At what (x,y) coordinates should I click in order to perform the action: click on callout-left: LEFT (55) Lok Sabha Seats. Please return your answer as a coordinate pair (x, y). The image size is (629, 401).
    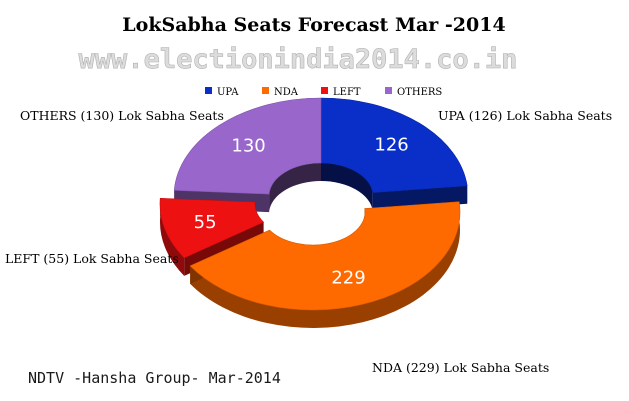
    Looking at the image, I should click on (92, 258).